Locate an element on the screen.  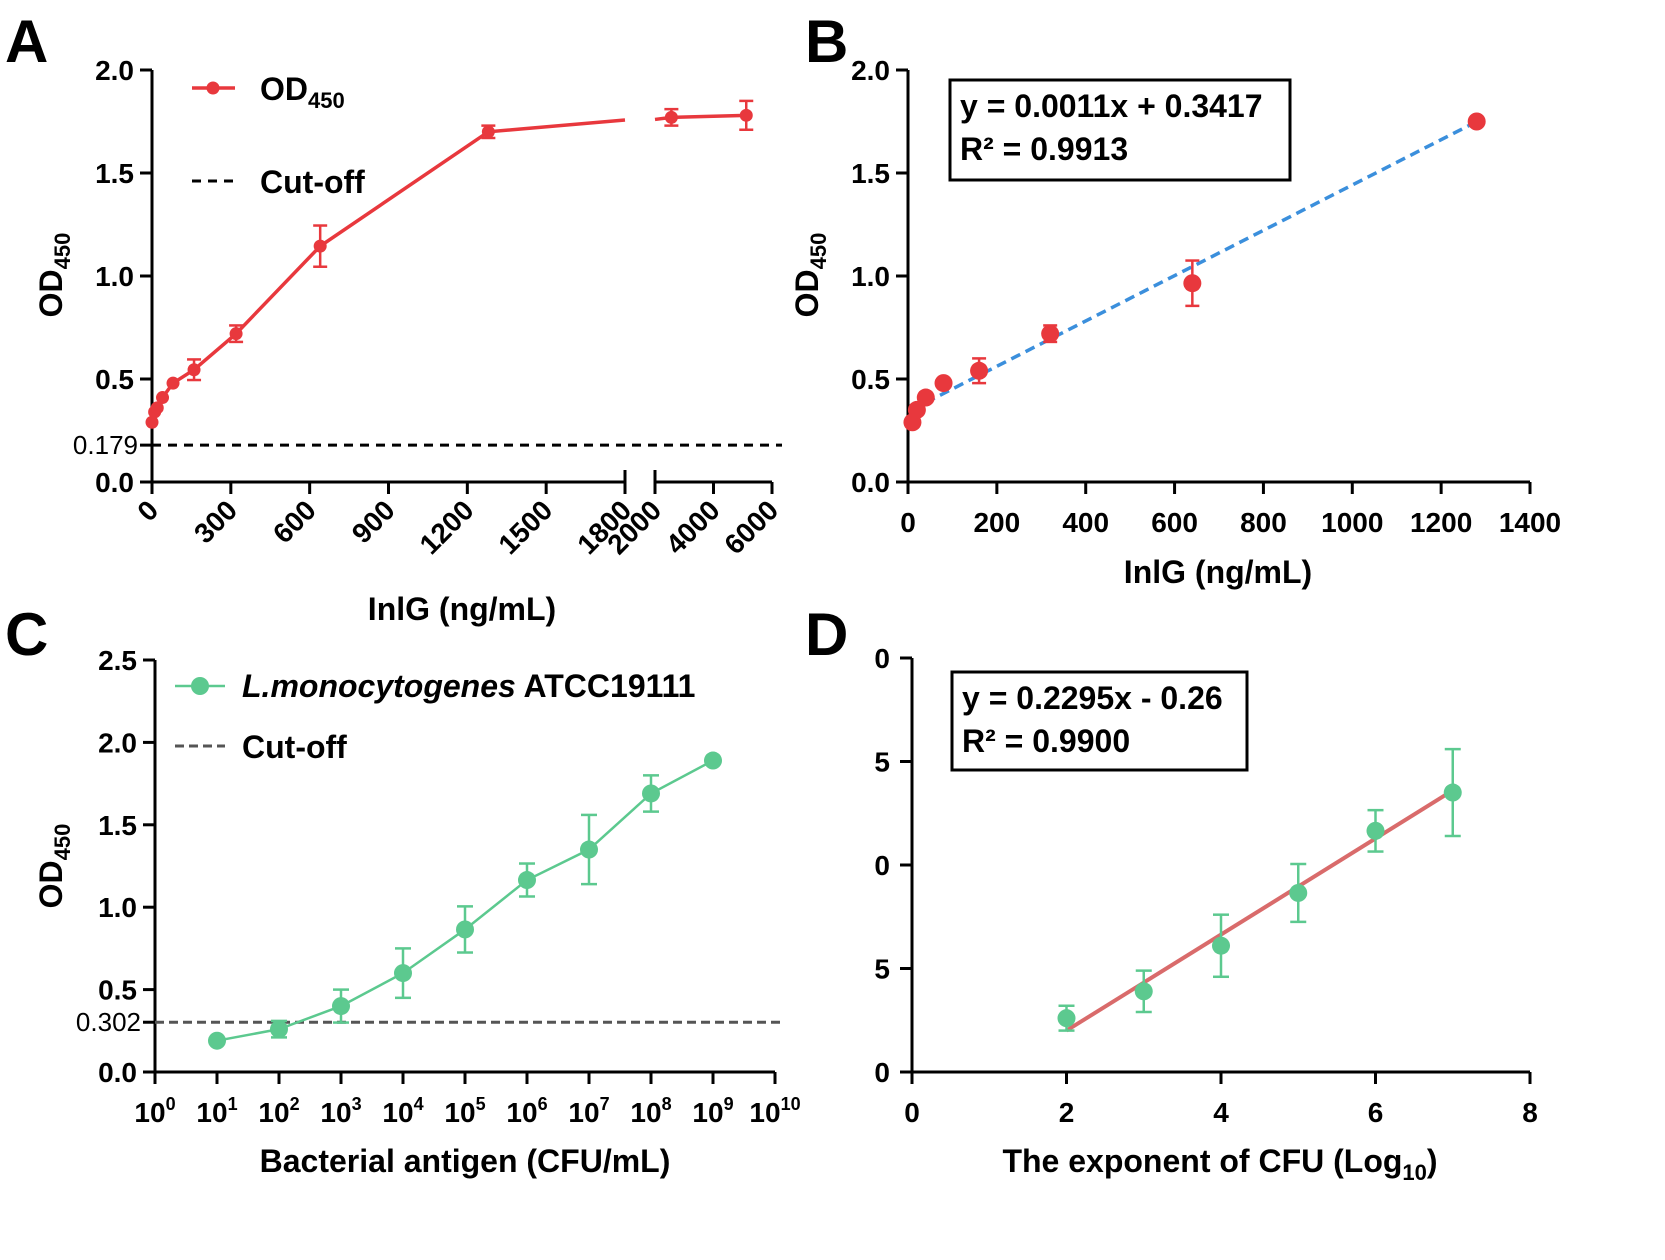
x-tick-label: 200 is located at coordinates (996, 522).